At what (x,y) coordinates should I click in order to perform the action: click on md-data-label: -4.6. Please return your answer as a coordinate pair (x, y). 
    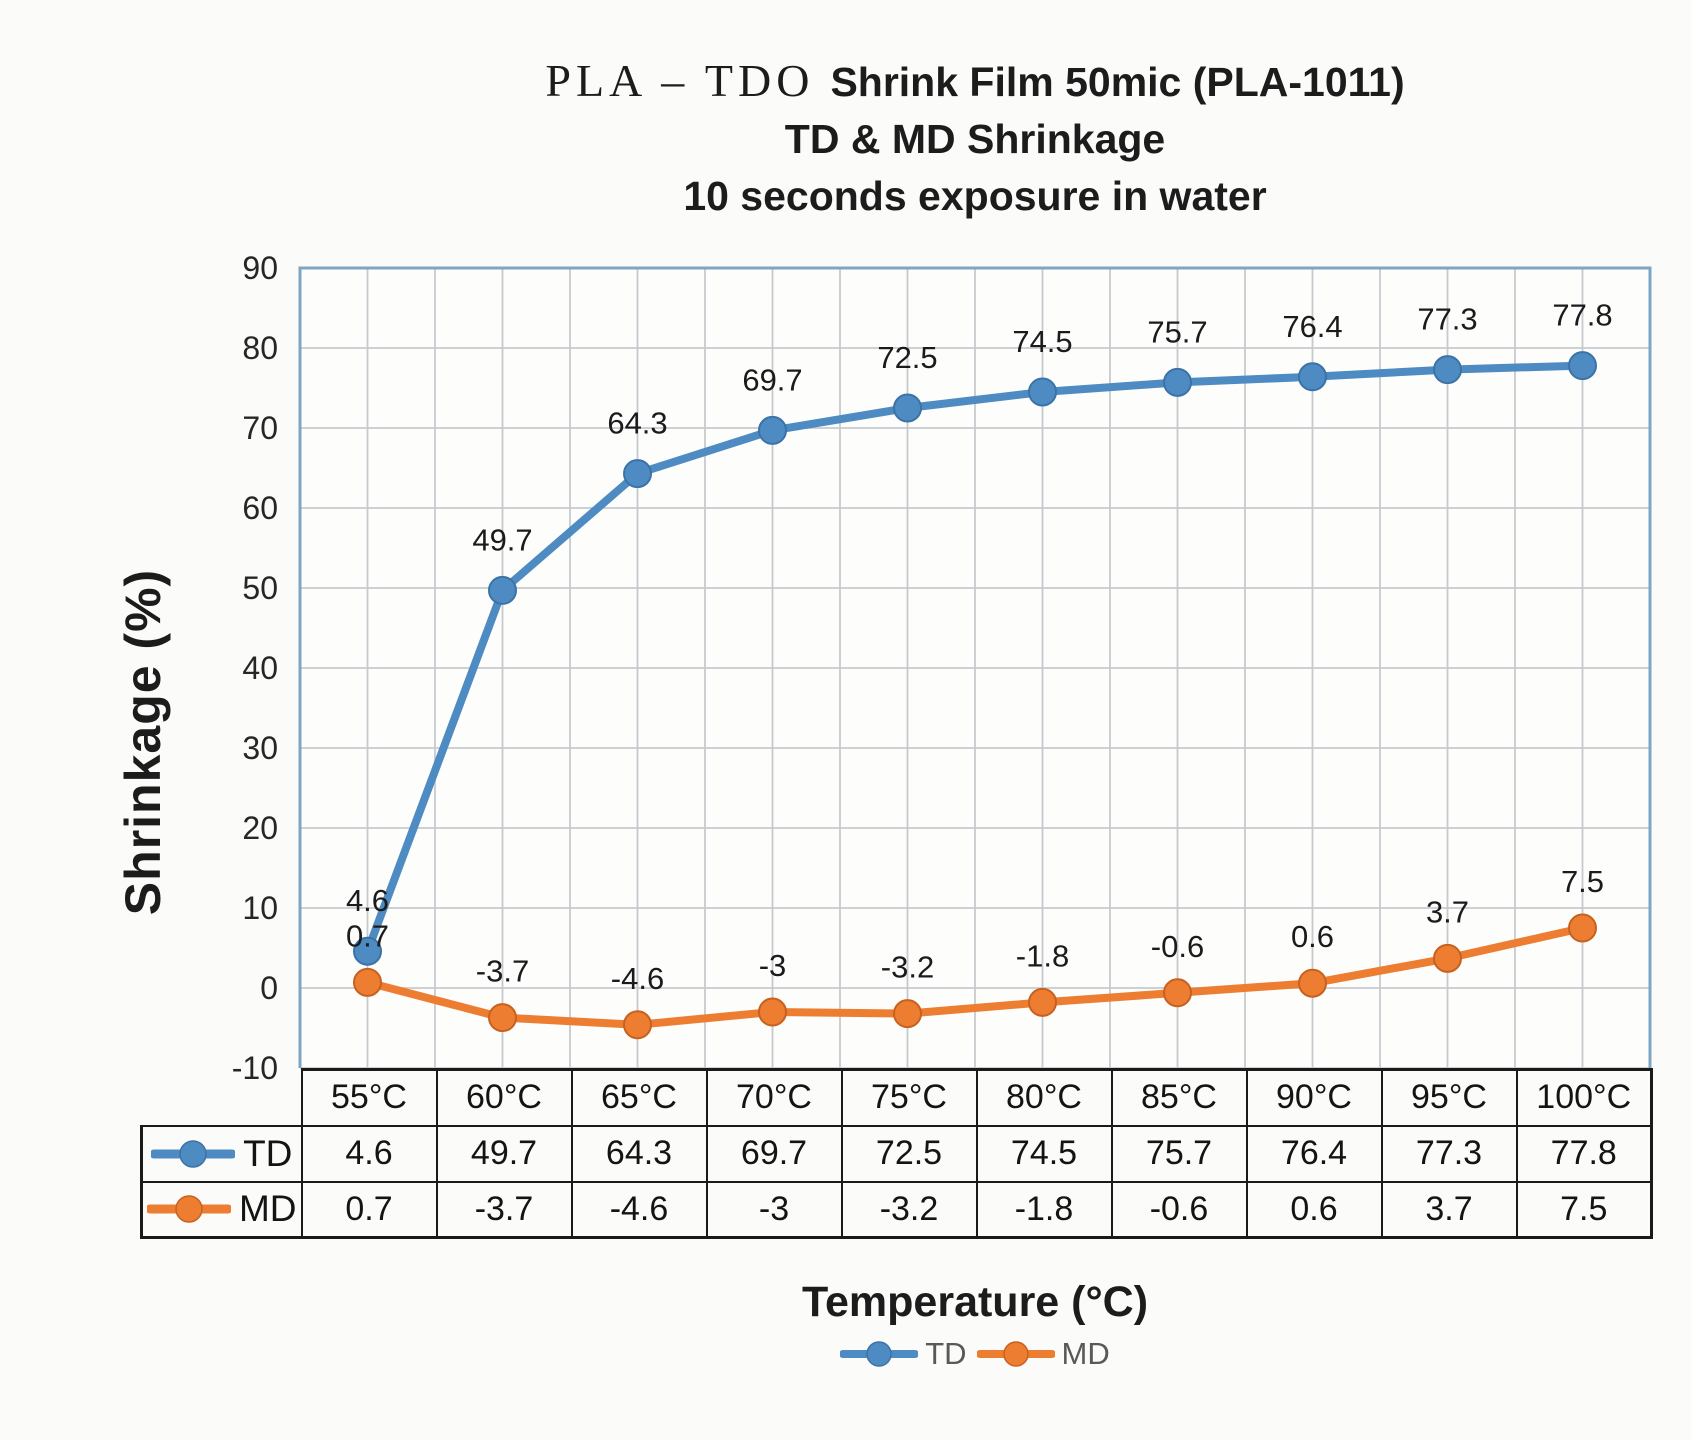
    Looking at the image, I should click on (637, 978).